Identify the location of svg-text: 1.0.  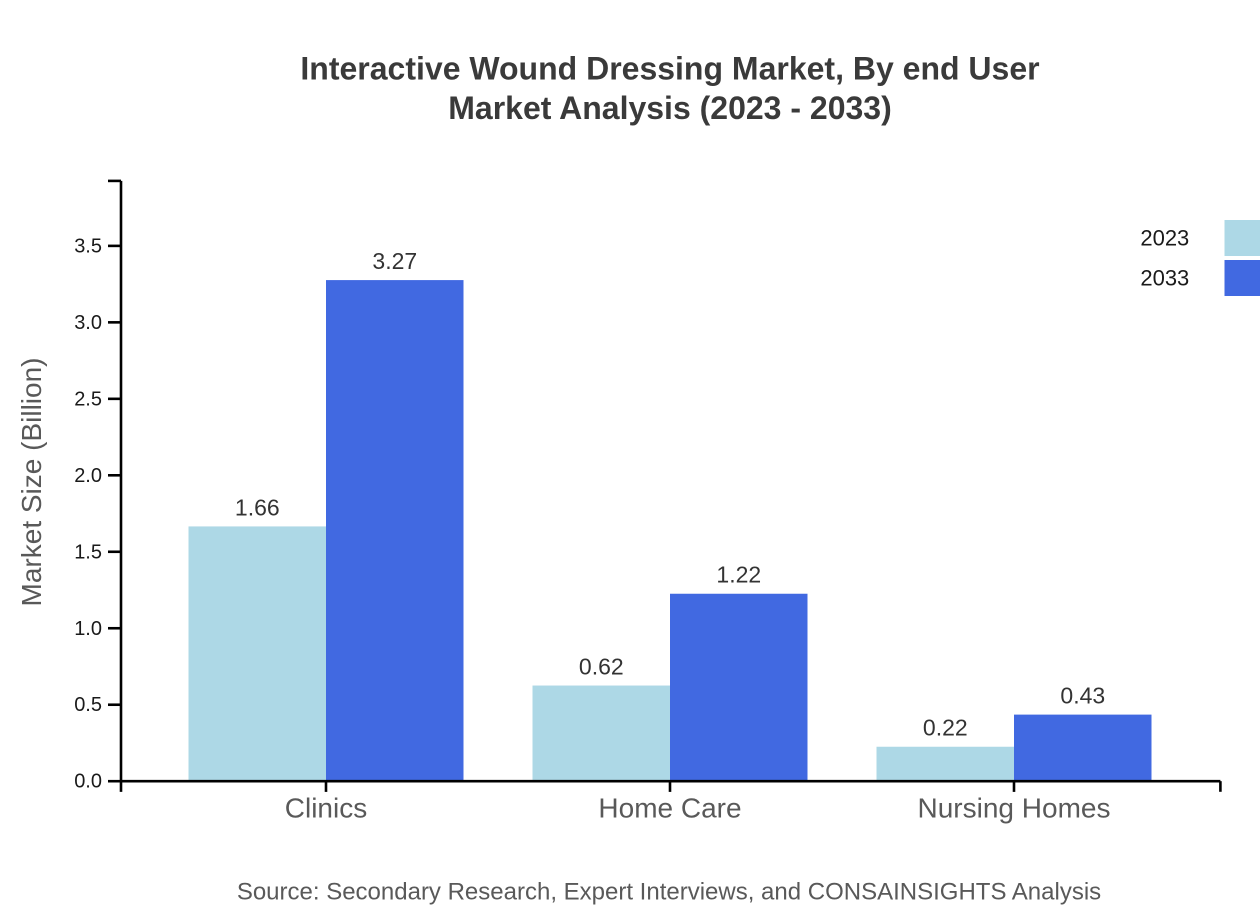
(88, 629).